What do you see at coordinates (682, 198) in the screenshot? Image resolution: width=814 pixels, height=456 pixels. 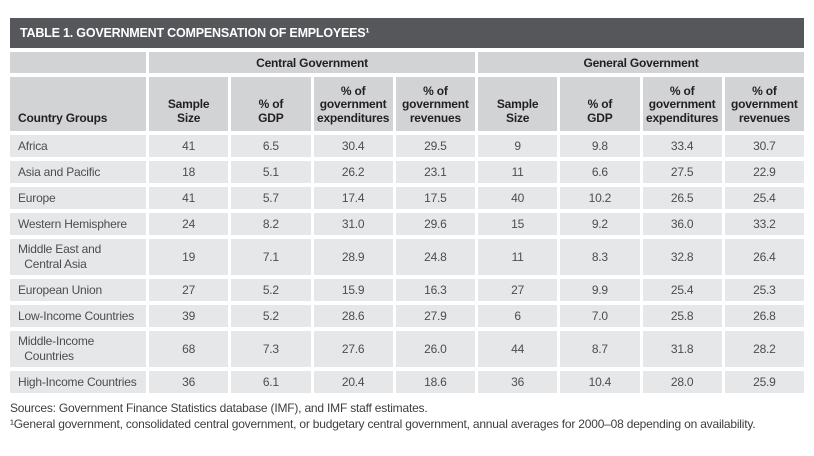 I see `cell-value: 26.5` at bounding box center [682, 198].